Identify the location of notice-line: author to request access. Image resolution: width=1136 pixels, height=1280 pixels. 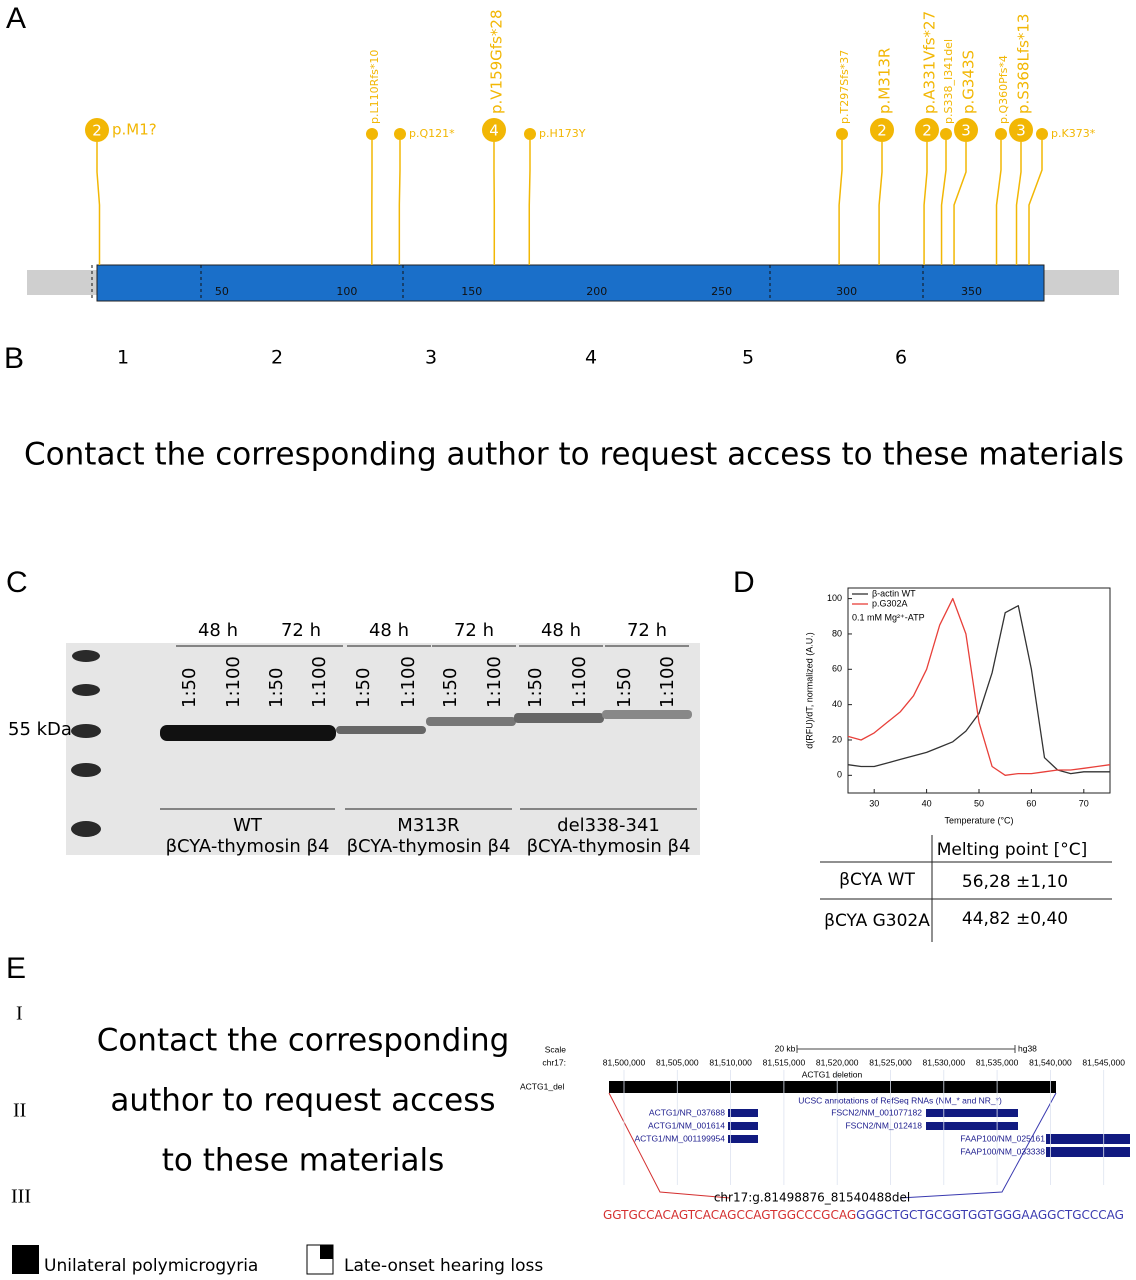
(302, 1101).